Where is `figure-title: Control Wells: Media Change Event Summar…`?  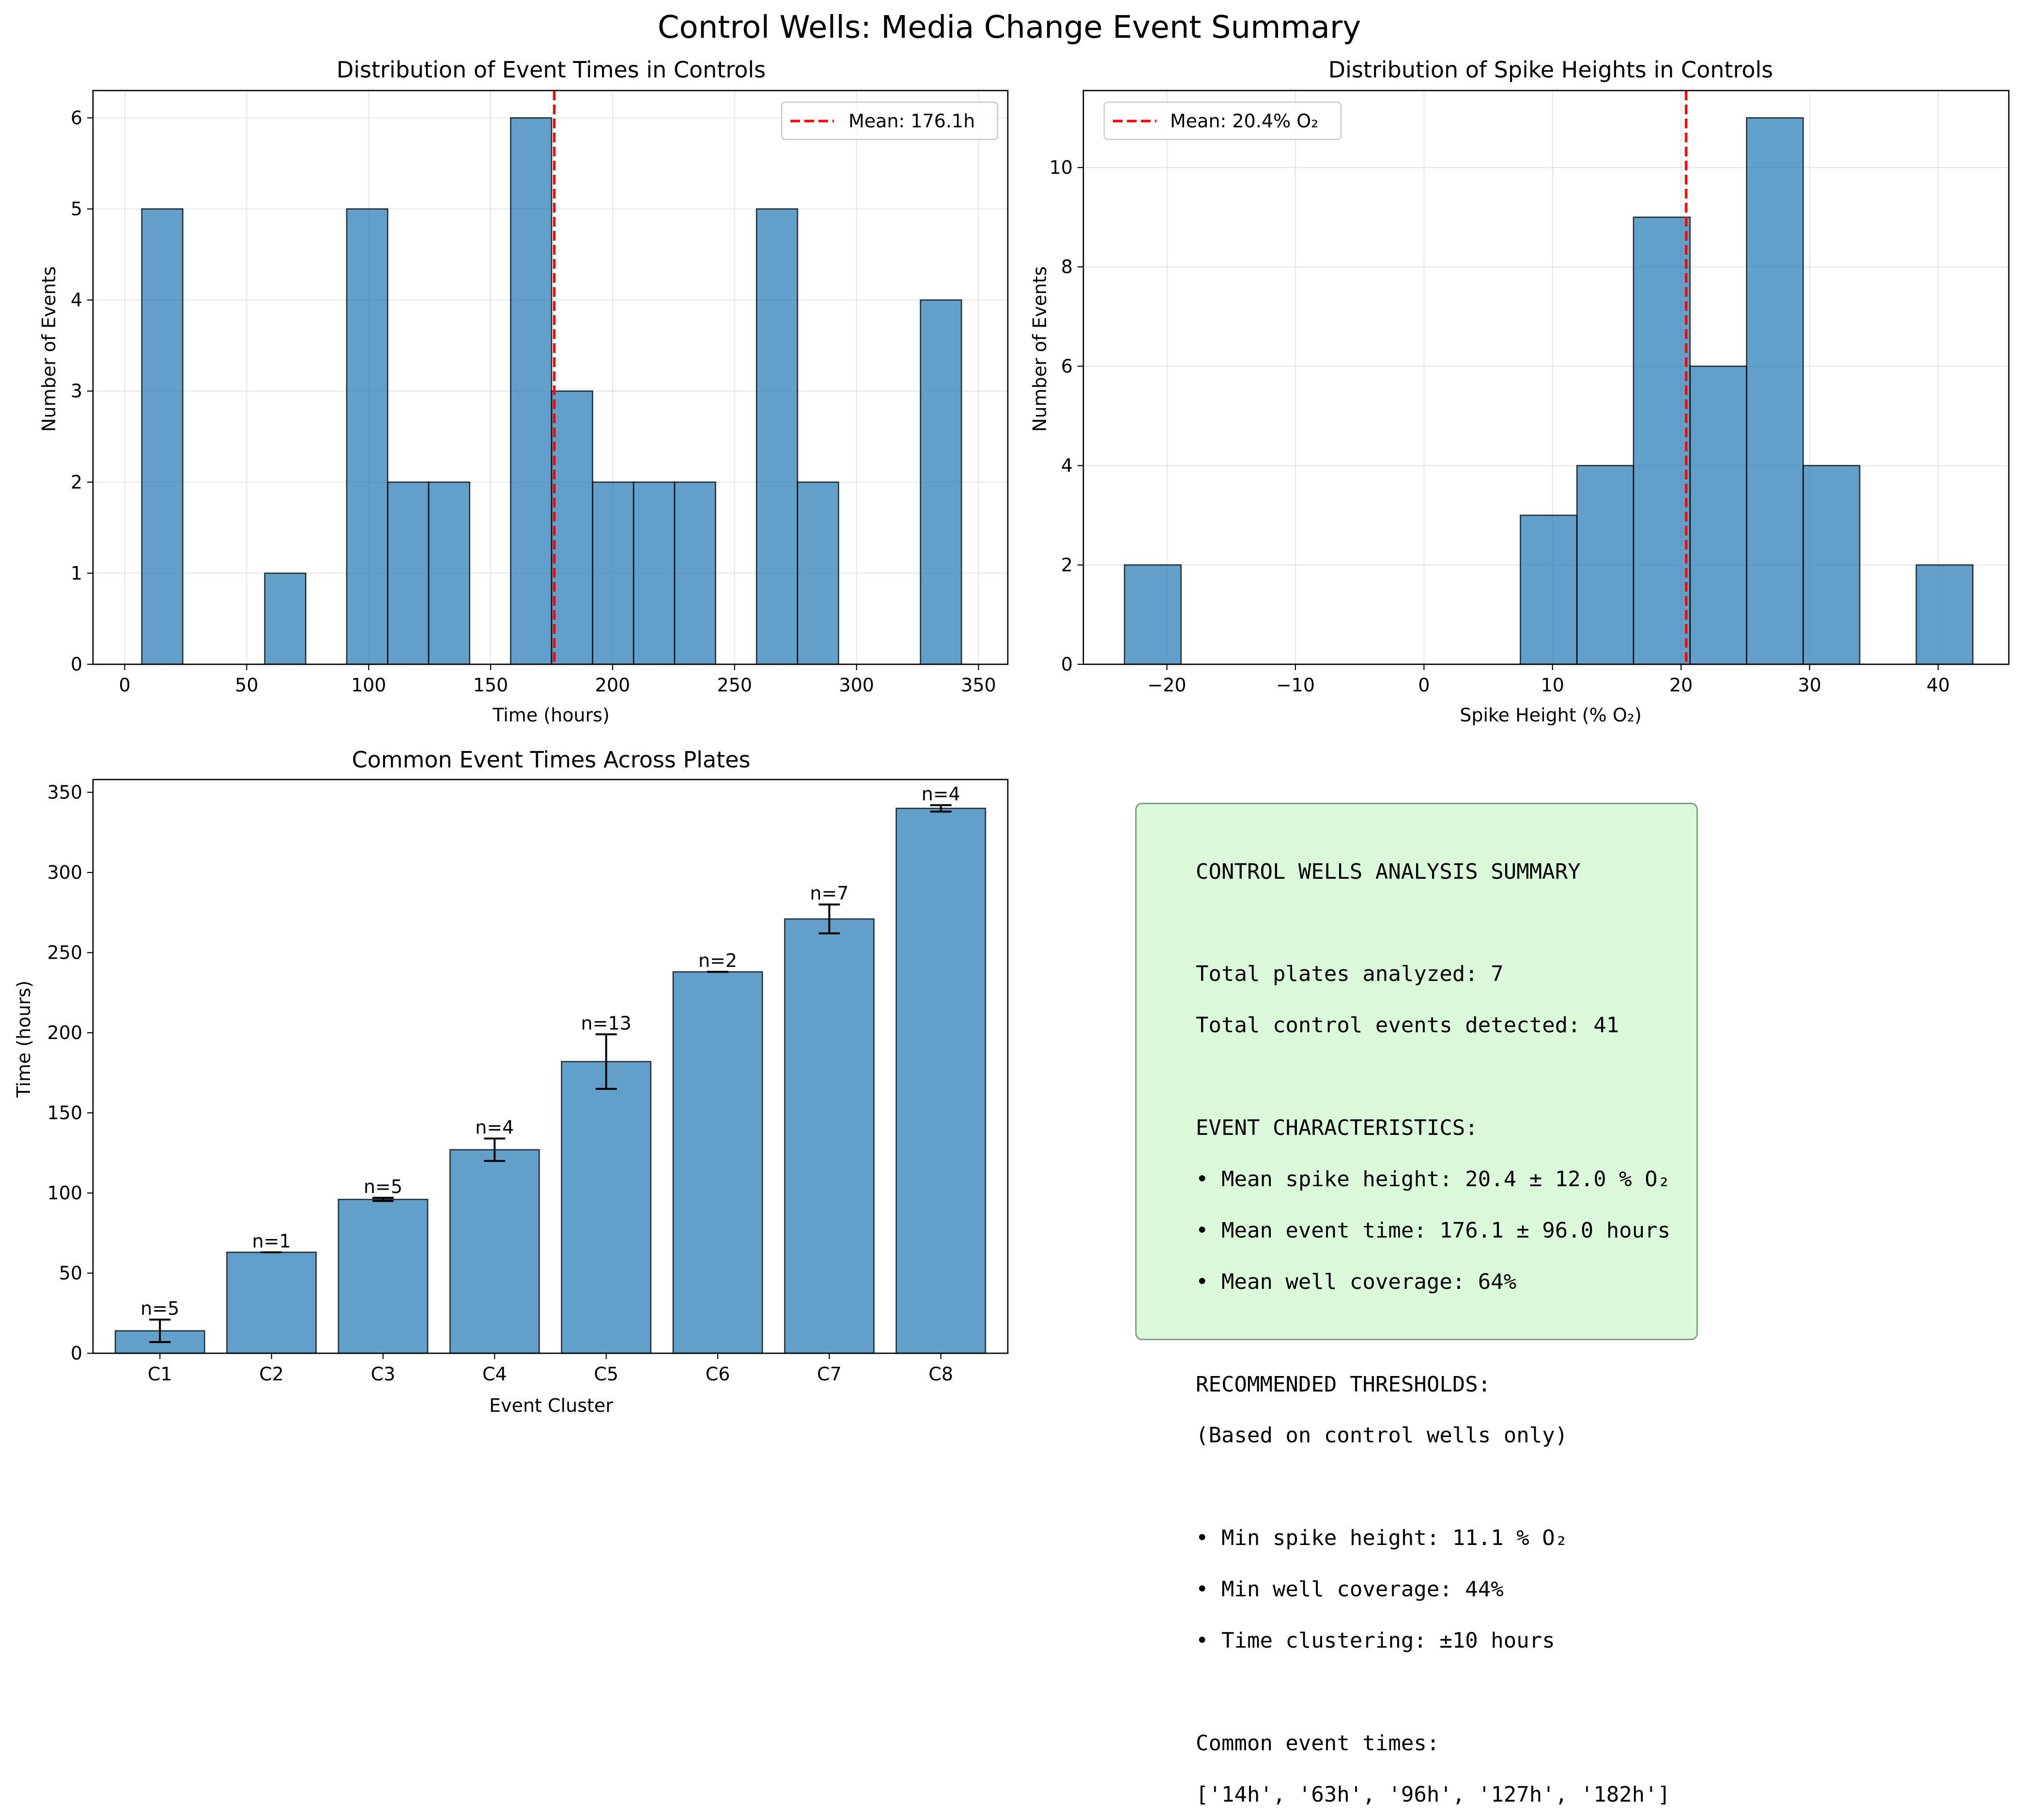 figure-title: Control Wells: Media Change Event Summar… is located at coordinates (1009, 28).